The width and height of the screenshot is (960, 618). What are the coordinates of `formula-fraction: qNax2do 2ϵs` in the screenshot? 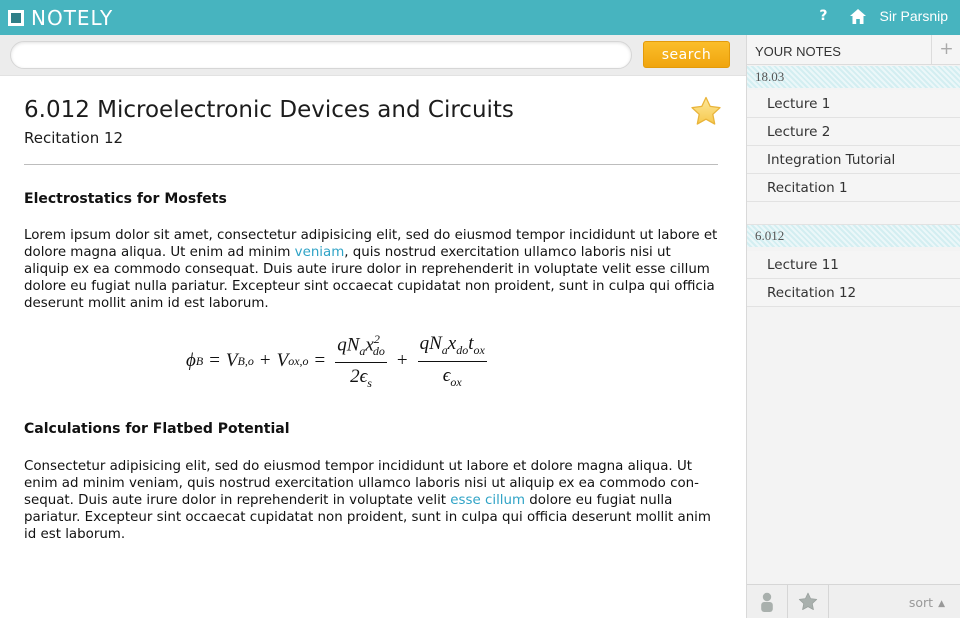 It's located at (361, 361).